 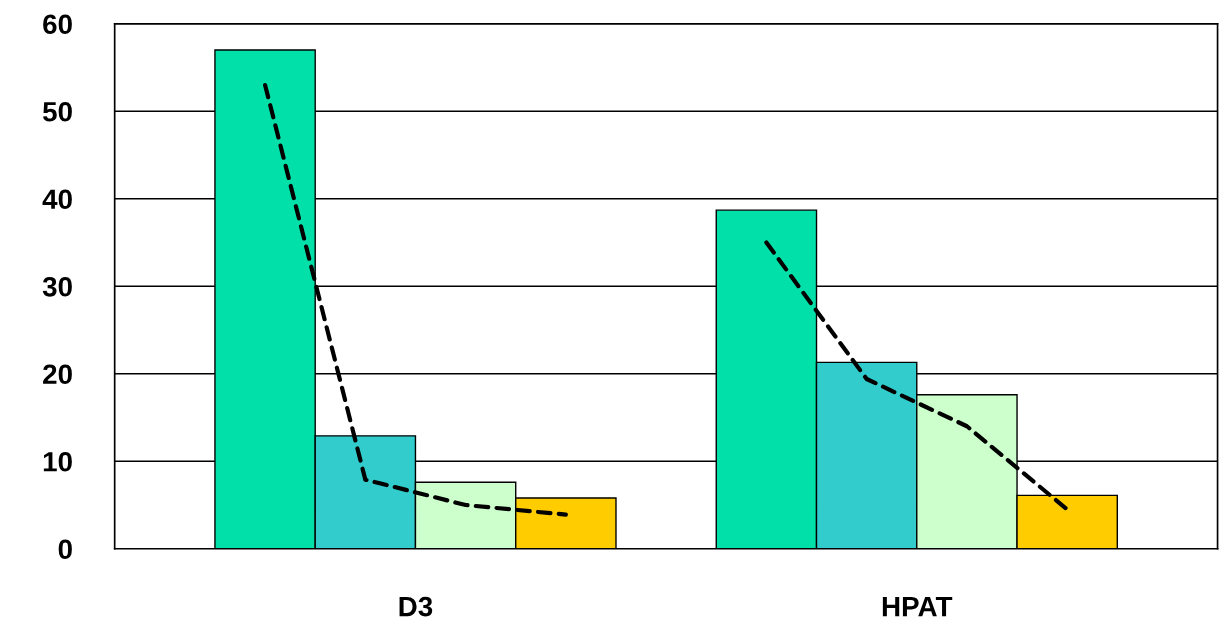 I want to click on y-tick-label: 50, so click(x=57, y=111).